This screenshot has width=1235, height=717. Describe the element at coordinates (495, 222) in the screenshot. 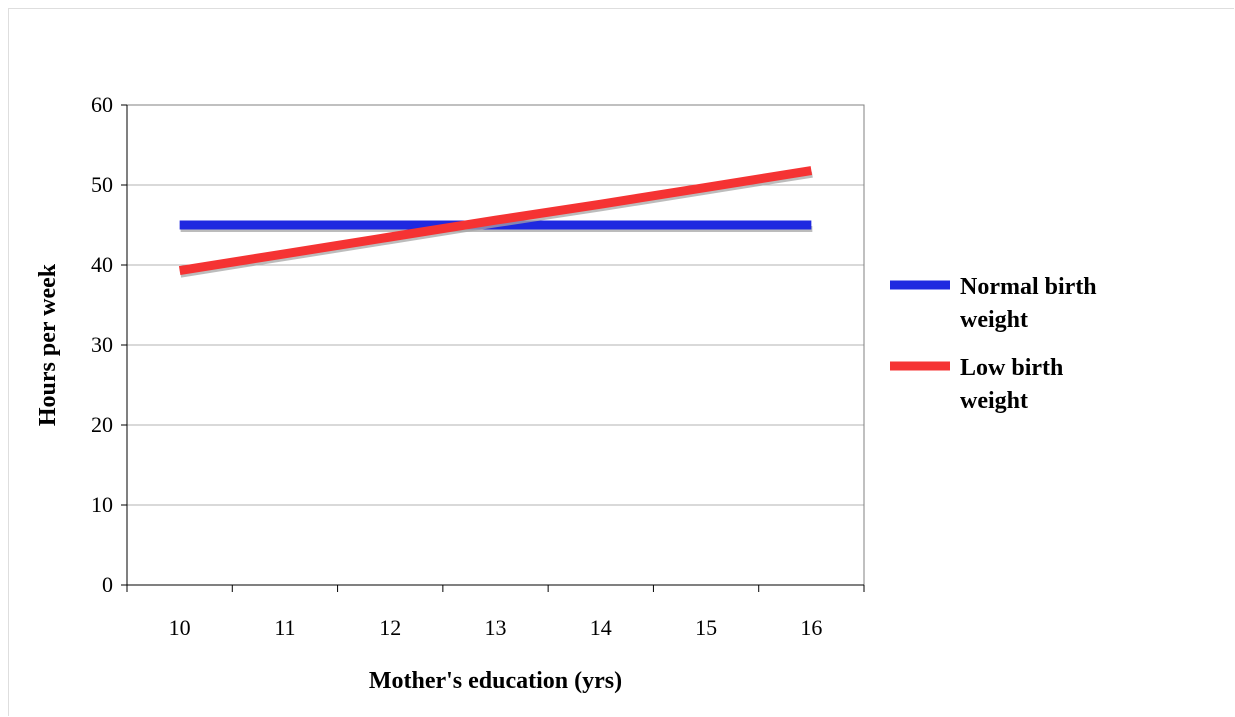

I see `series-layer` at that location.